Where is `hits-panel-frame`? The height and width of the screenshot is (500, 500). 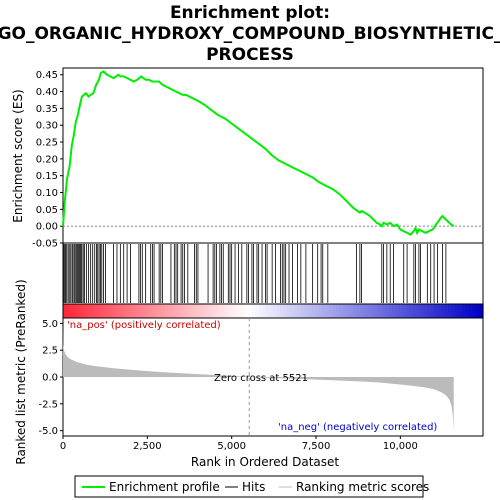
hits-panel-frame is located at coordinates (273, 273).